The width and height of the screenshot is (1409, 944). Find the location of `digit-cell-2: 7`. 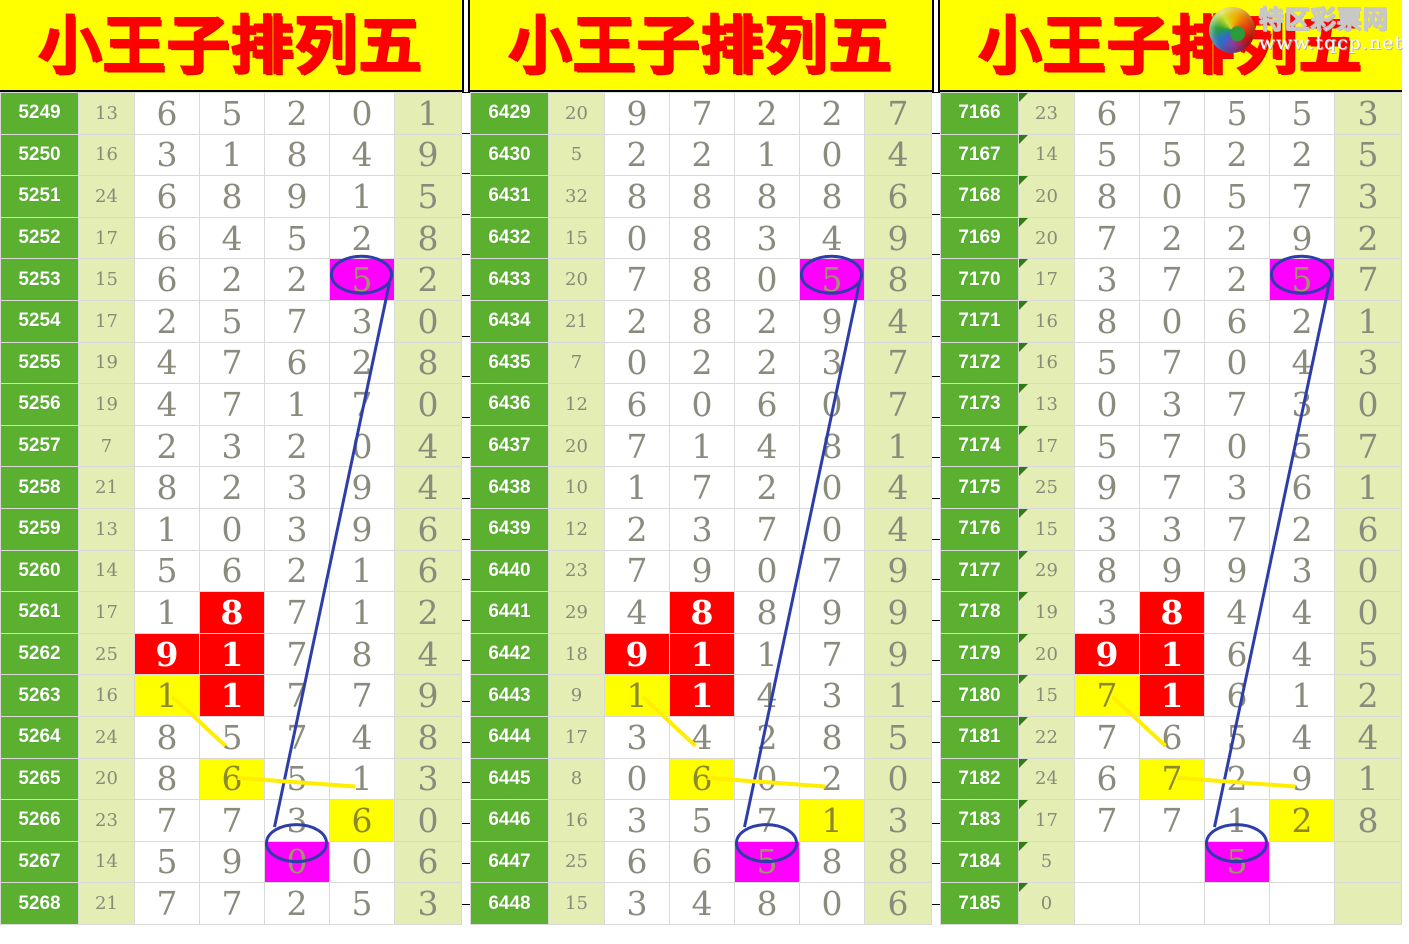

digit-cell-2: 7 is located at coordinates (1172, 446).